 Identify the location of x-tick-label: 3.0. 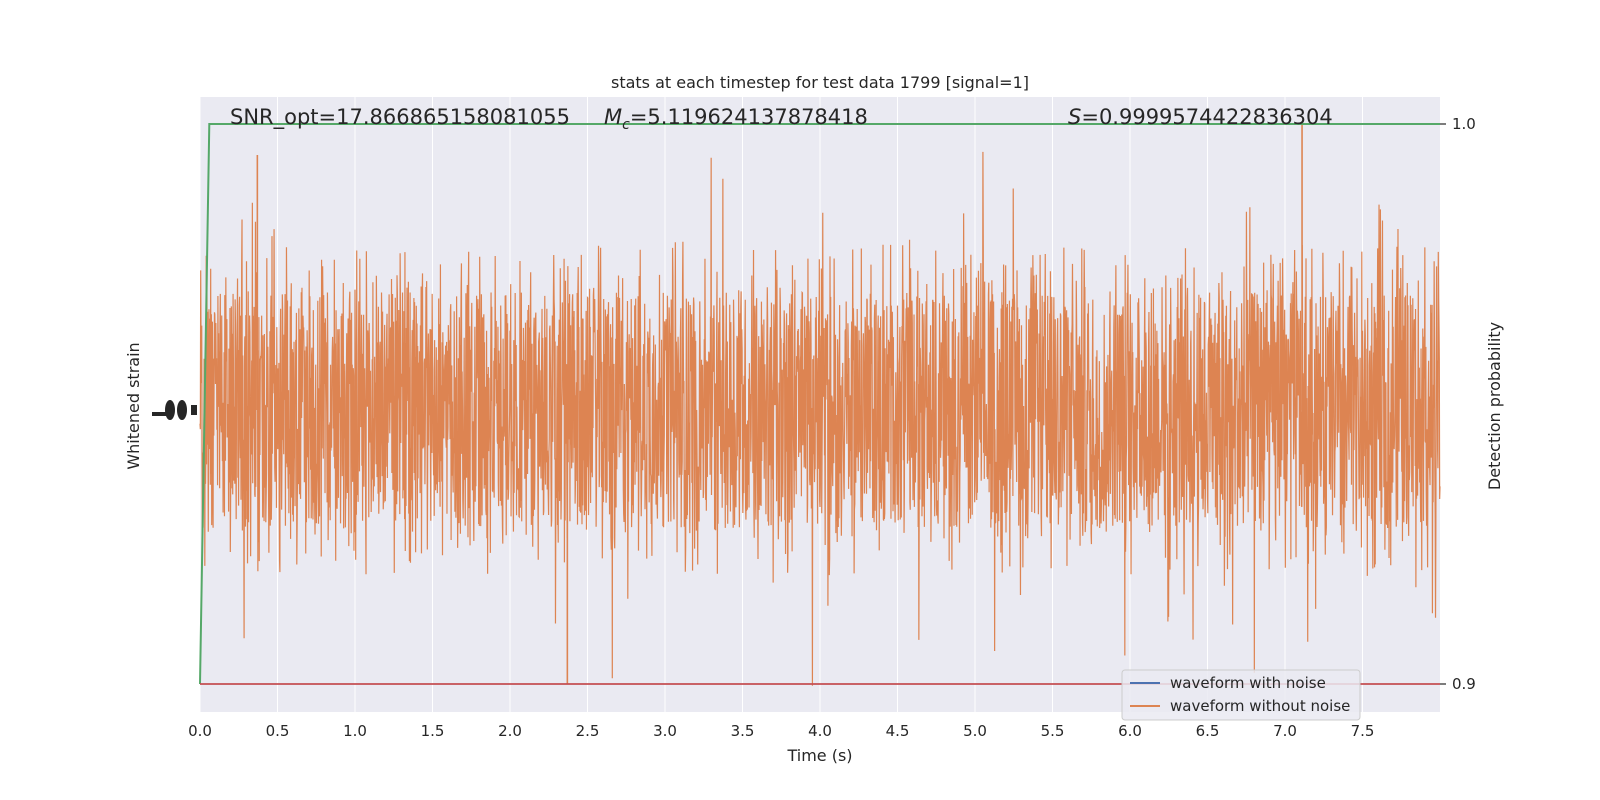
(665, 731).